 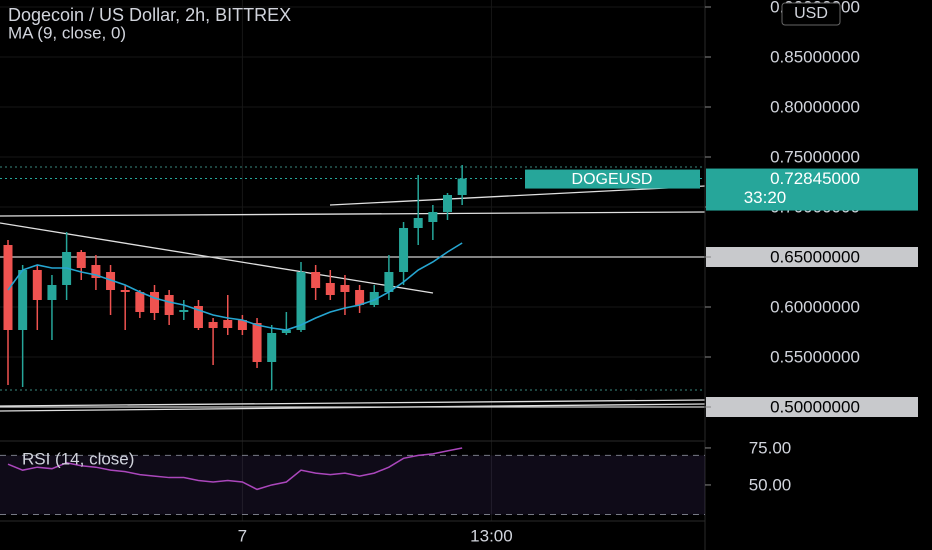 I want to click on rsi-line, so click(x=235, y=469).